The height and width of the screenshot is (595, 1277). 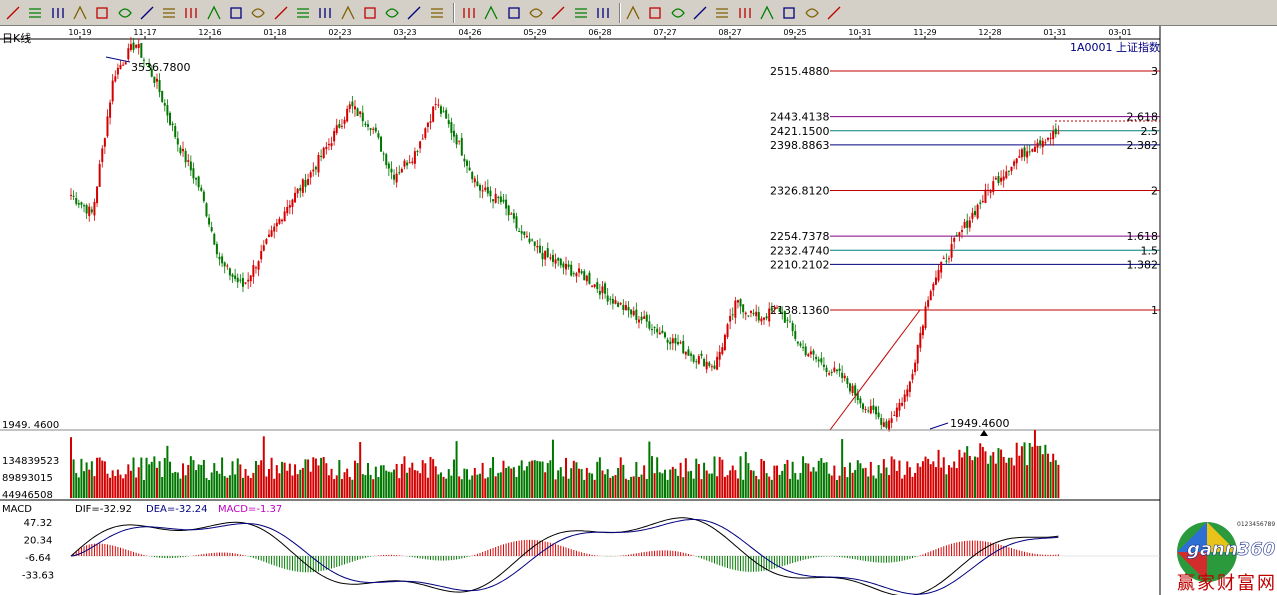 I want to click on period-line-icon, so click(x=392, y=12).